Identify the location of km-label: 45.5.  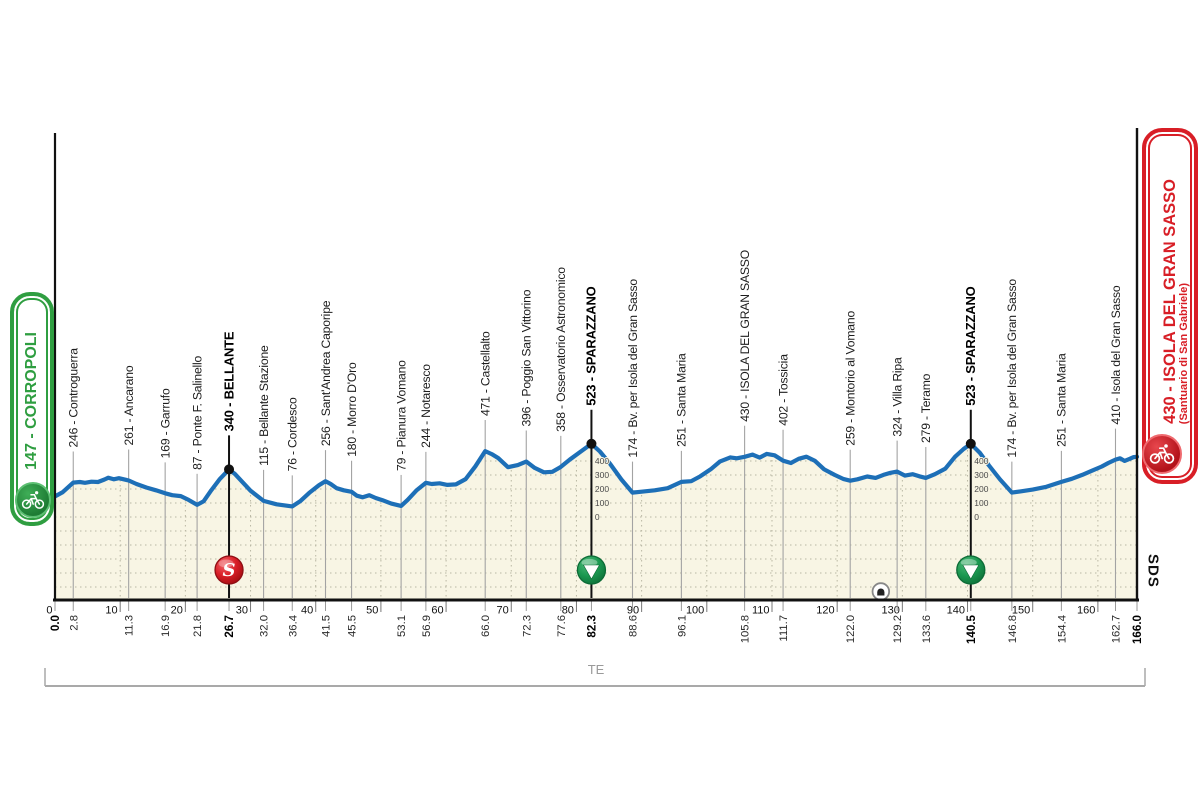
(353, 626).